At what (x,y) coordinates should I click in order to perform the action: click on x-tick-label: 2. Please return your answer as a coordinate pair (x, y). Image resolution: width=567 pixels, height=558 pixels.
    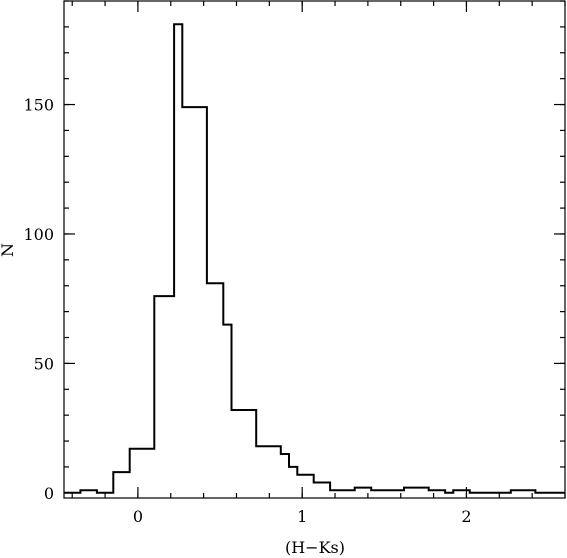
    Looking at the image, I should click on (466, 516).